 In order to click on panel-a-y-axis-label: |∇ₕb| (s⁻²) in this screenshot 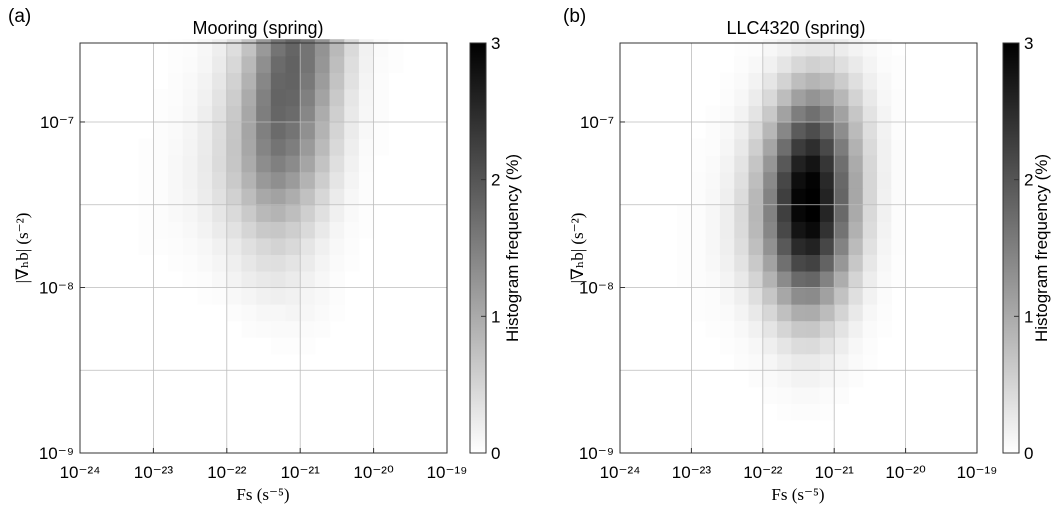, I will do `click(22, 248)`.